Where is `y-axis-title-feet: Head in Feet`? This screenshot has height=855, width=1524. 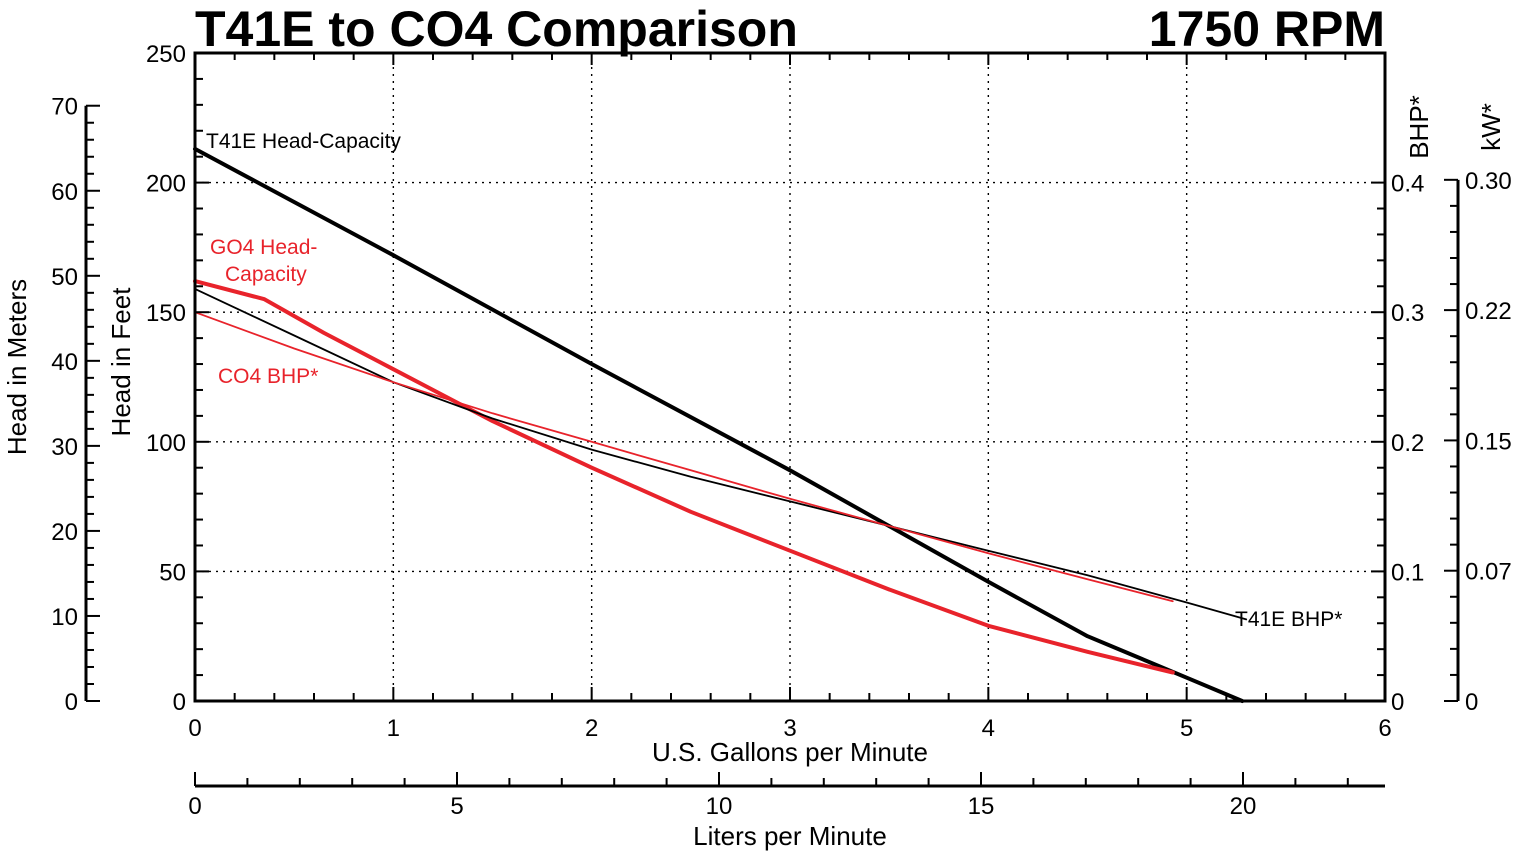
y-axis-title-feet: Head in Feet is located at coordinates (121, 362).